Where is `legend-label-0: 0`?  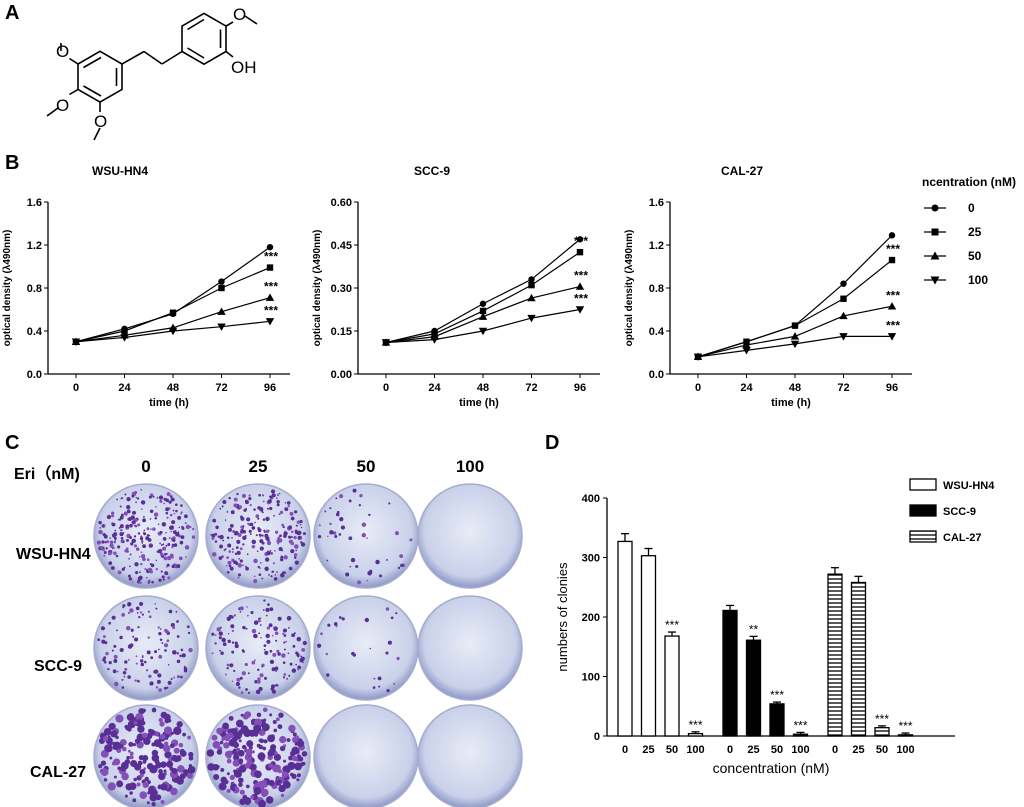
legend-label-0: 0 is located at coordinates (971, 208).